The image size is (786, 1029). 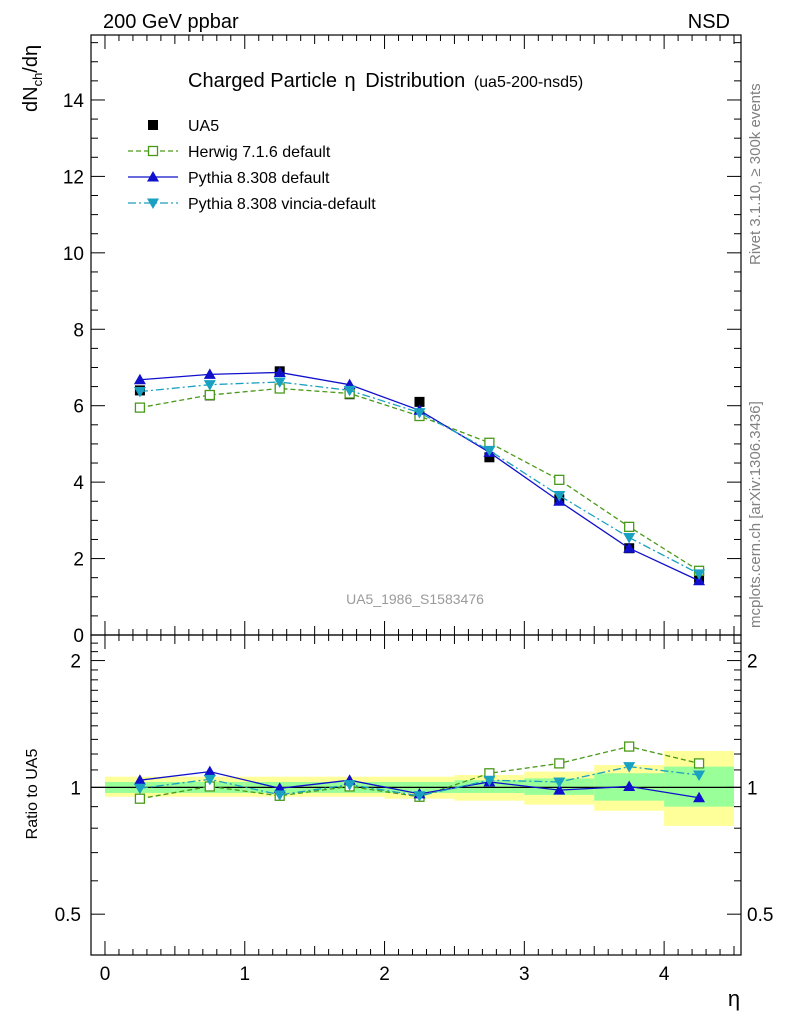 I want to click on y-tick-label: 14, so click(x=74, y=101).